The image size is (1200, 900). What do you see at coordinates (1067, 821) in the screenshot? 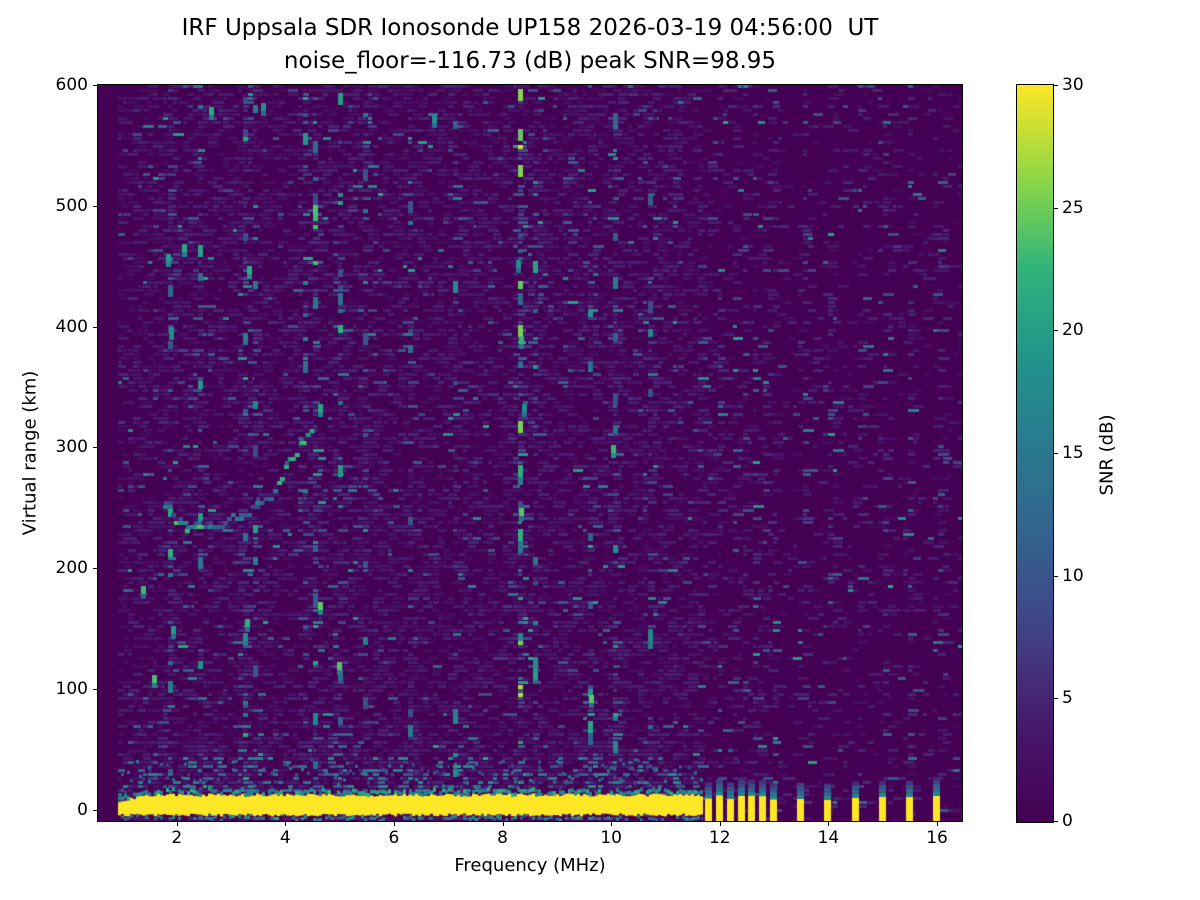
I see `colorbar-tick-label: 0` at bounding box center [1067, 821].